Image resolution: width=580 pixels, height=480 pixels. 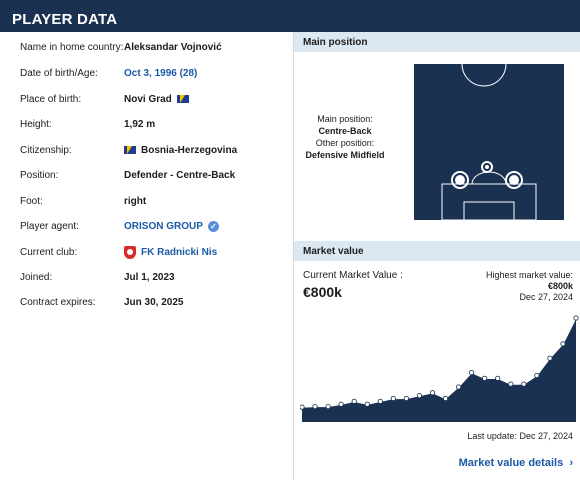 I want to click on market-value-chart, so click(x=439, y=368).